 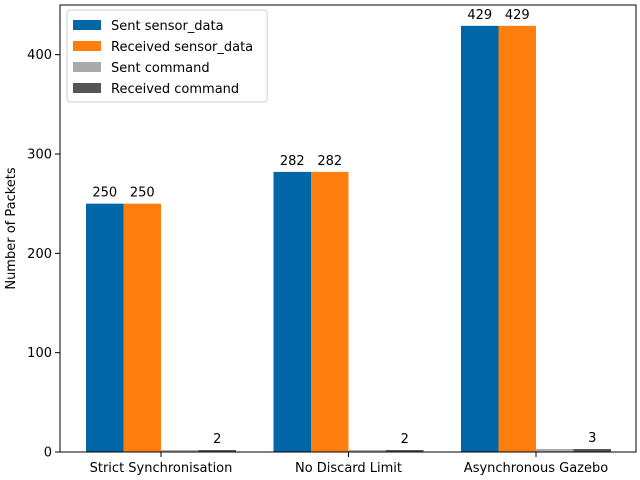 I want to click on y-tick-label: 400, so click(x=39, y=55).